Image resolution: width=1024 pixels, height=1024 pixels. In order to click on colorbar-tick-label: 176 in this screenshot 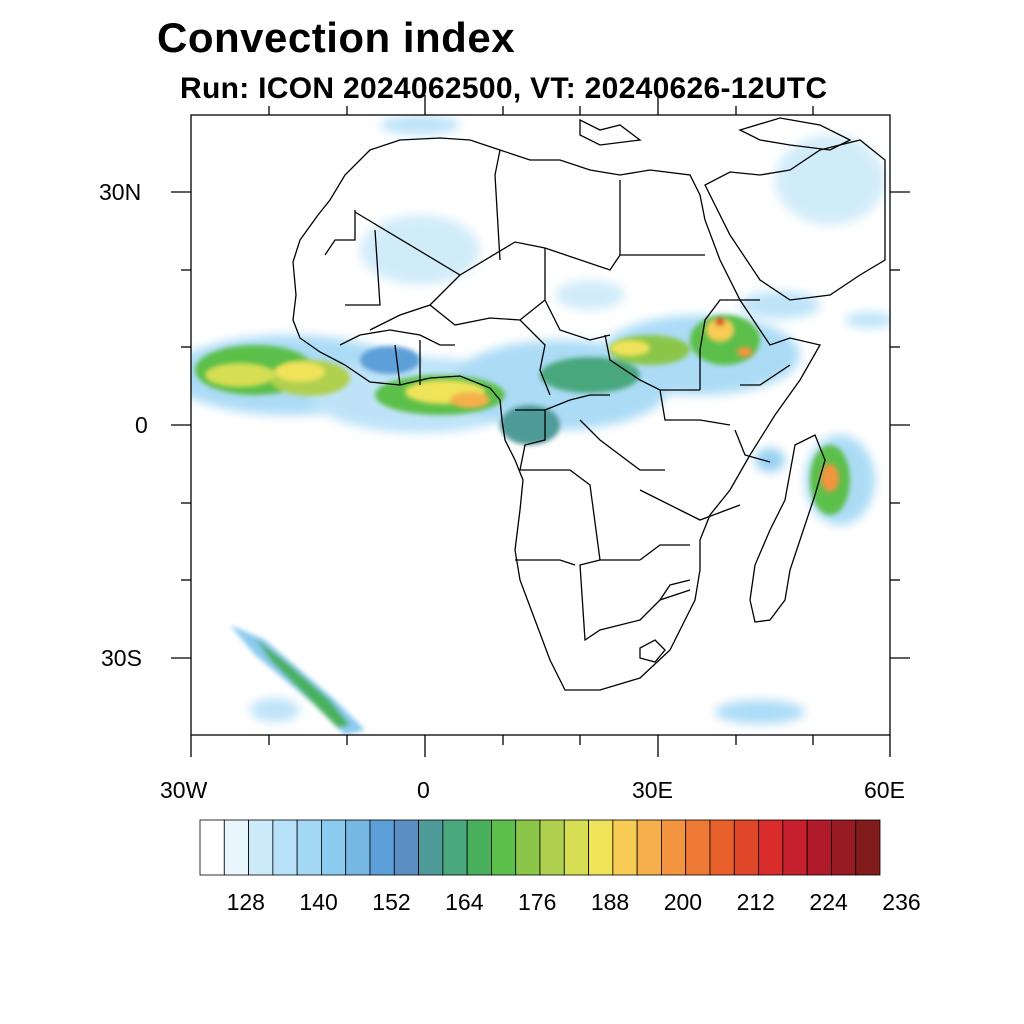, I will do `click(537, 902)`.